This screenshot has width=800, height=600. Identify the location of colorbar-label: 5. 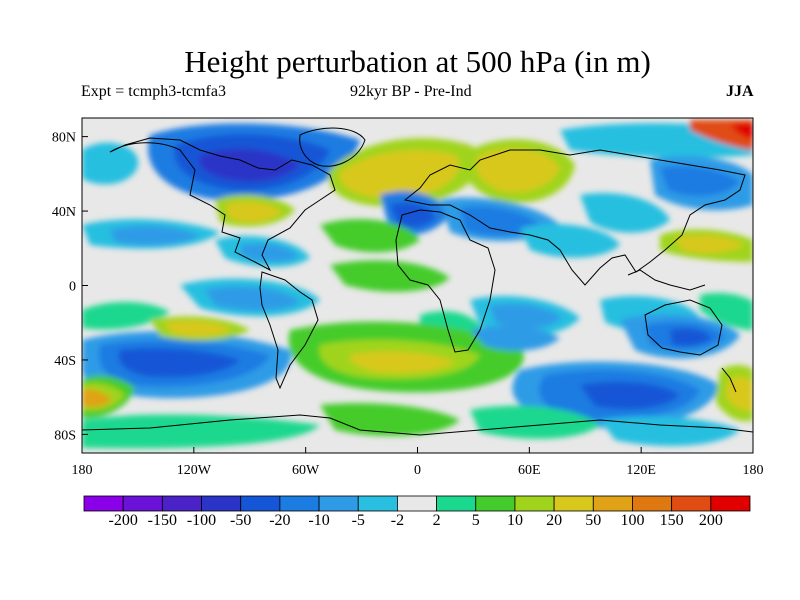
(475, 520).